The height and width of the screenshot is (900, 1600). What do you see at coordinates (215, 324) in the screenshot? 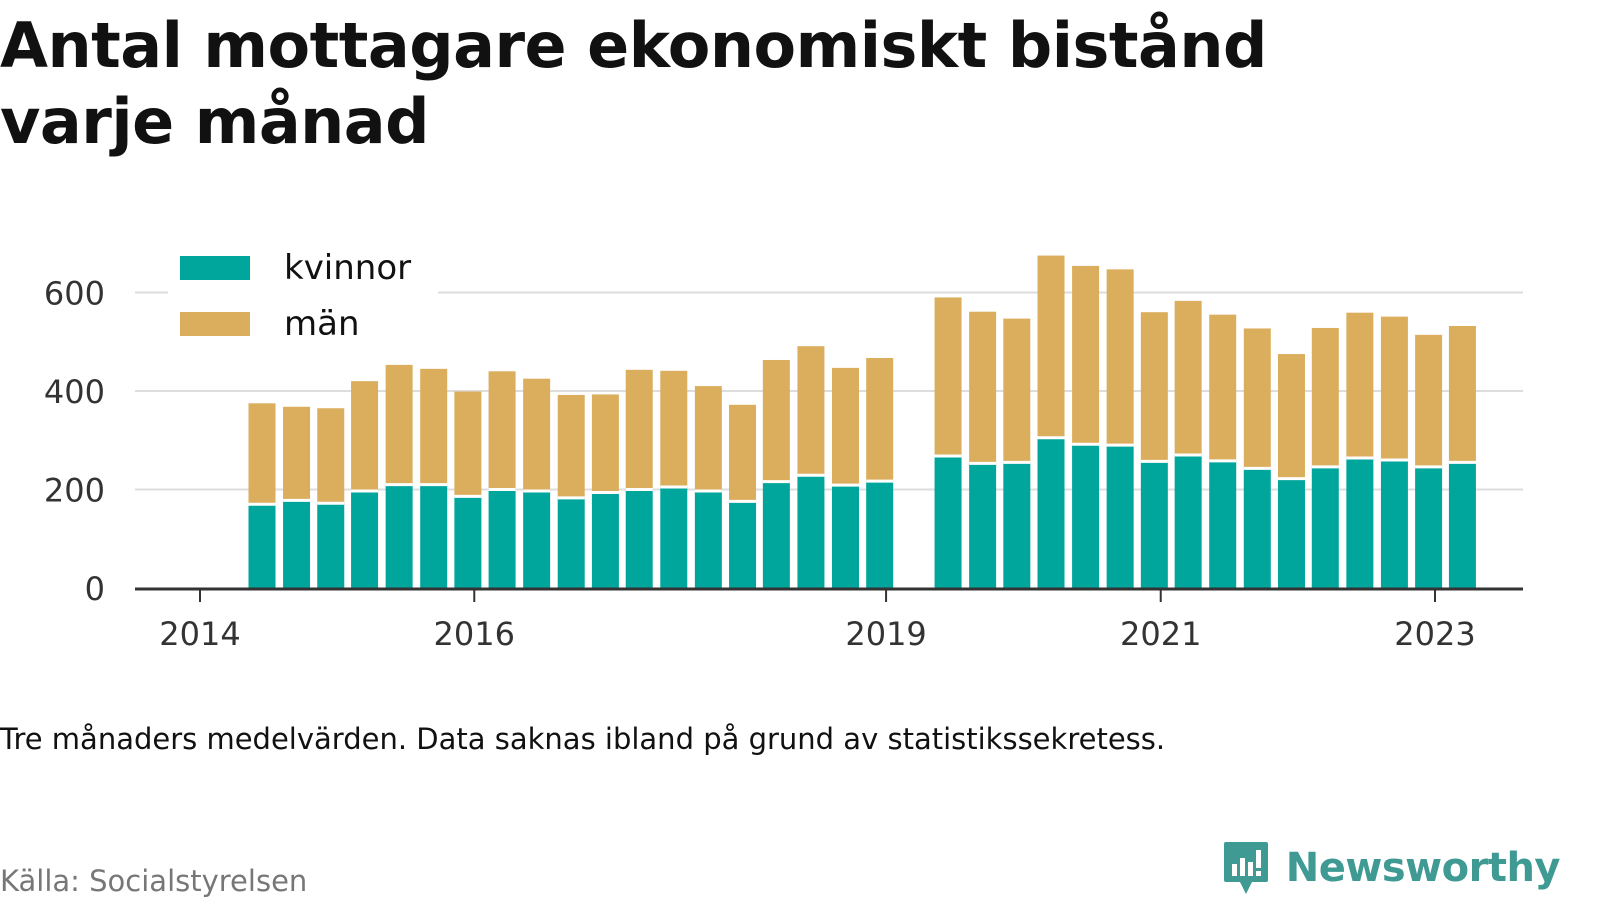
I see `legend-swatch-man` at bounding box center [215, 324].